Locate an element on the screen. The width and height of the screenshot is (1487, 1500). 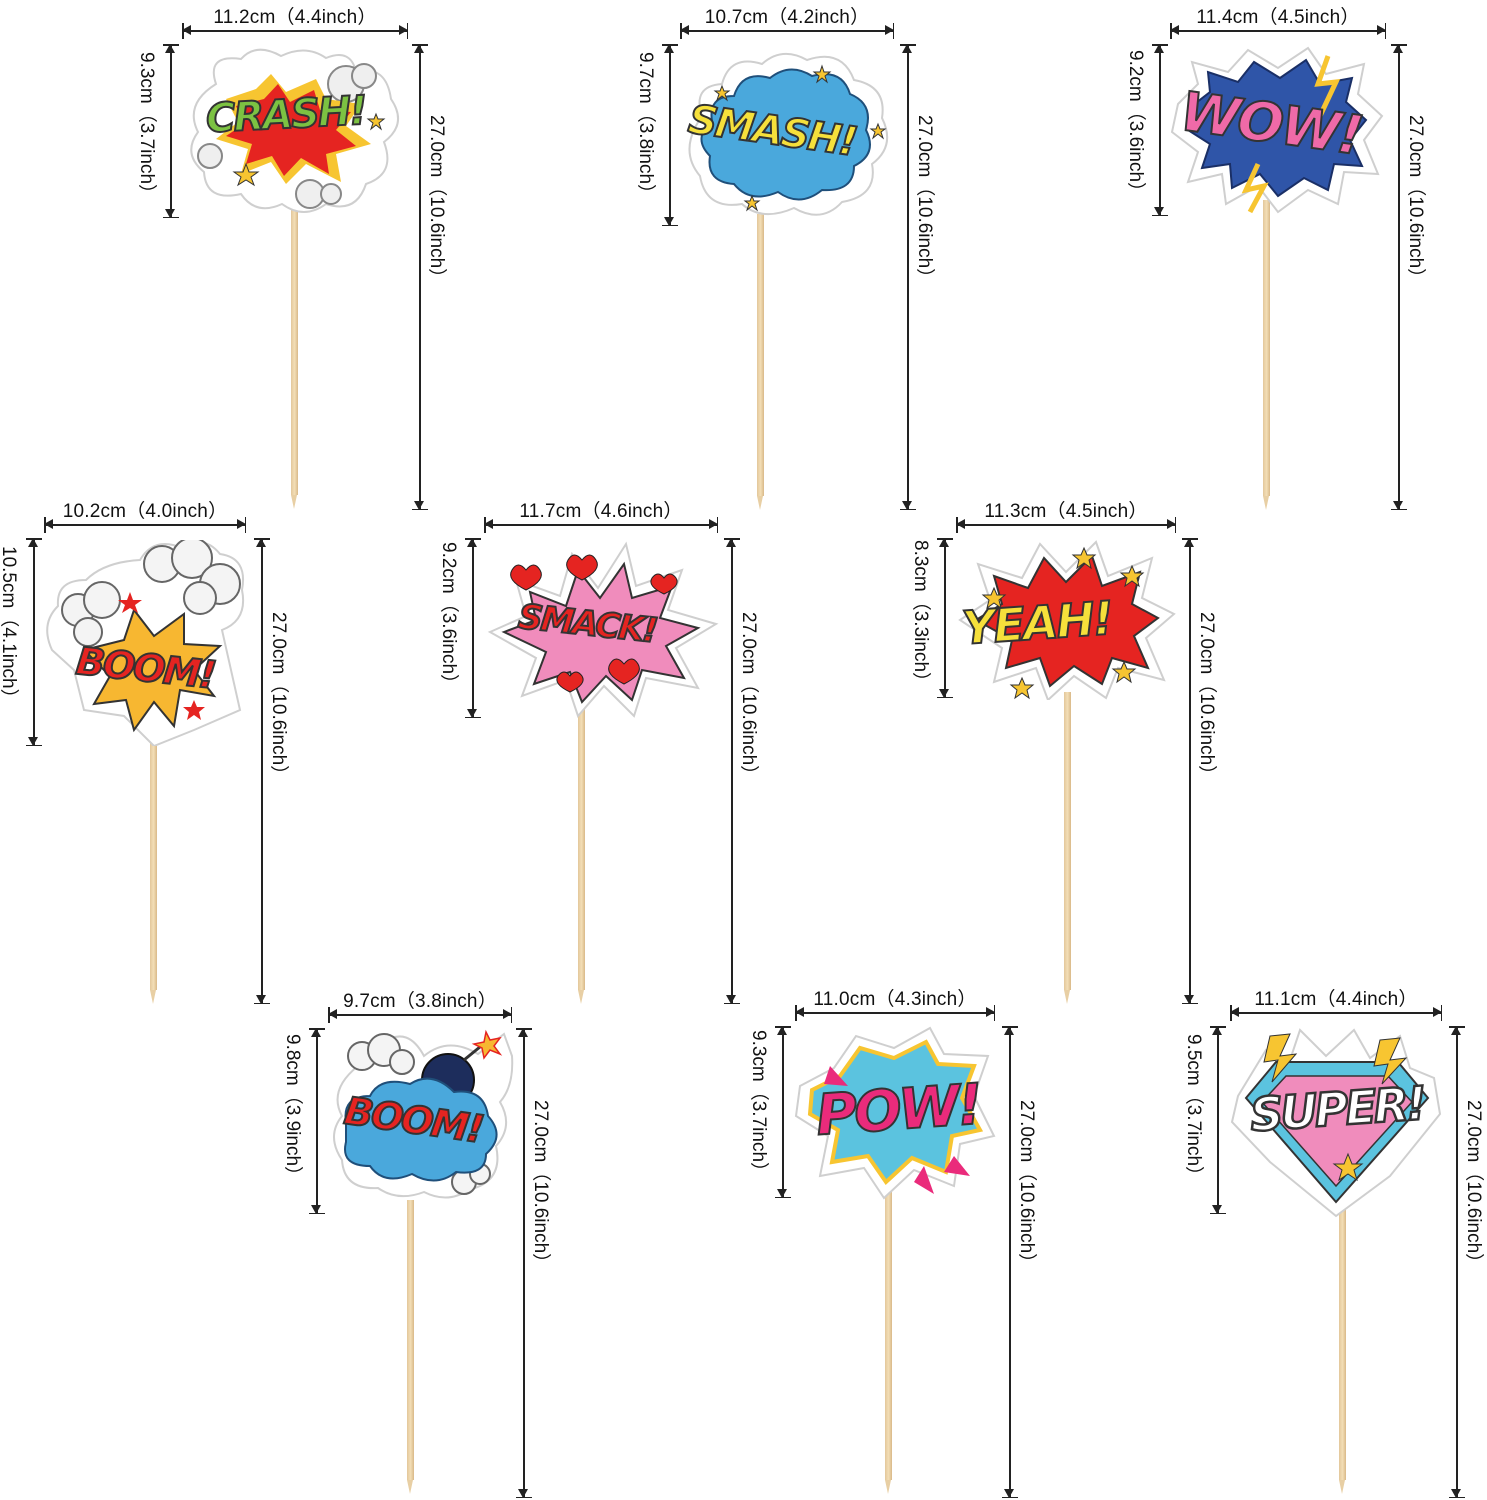
super-badge is located at coordinates (1336, 1123).